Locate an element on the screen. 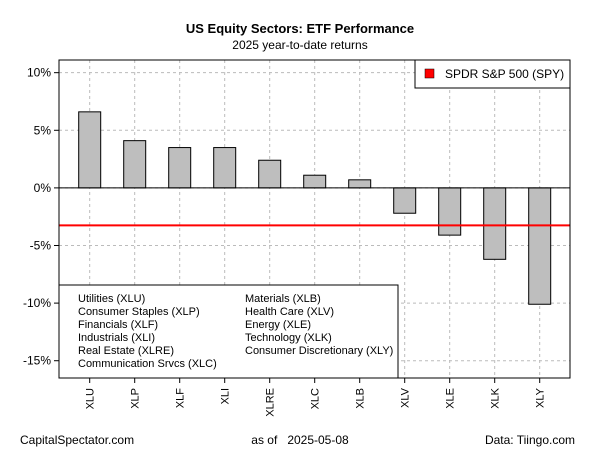 The image size is (600, 455). footer-date: as of 2025-05-08 is located at coordinates (300, 440).